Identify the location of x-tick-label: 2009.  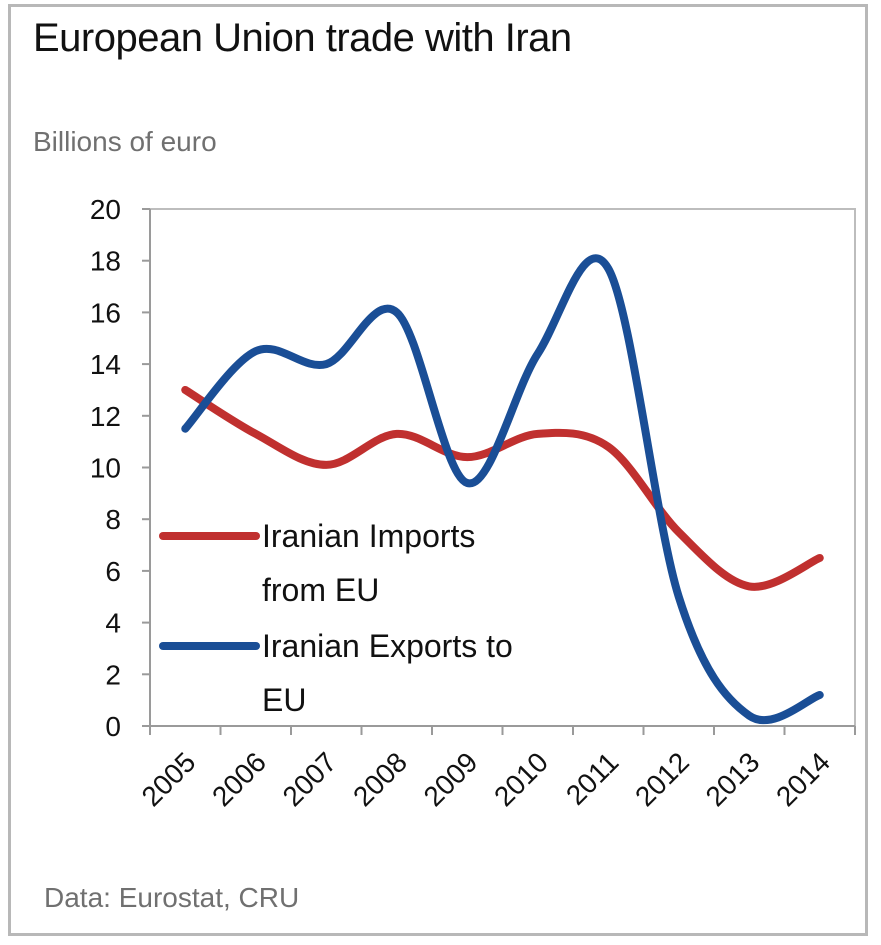
(451, 779).